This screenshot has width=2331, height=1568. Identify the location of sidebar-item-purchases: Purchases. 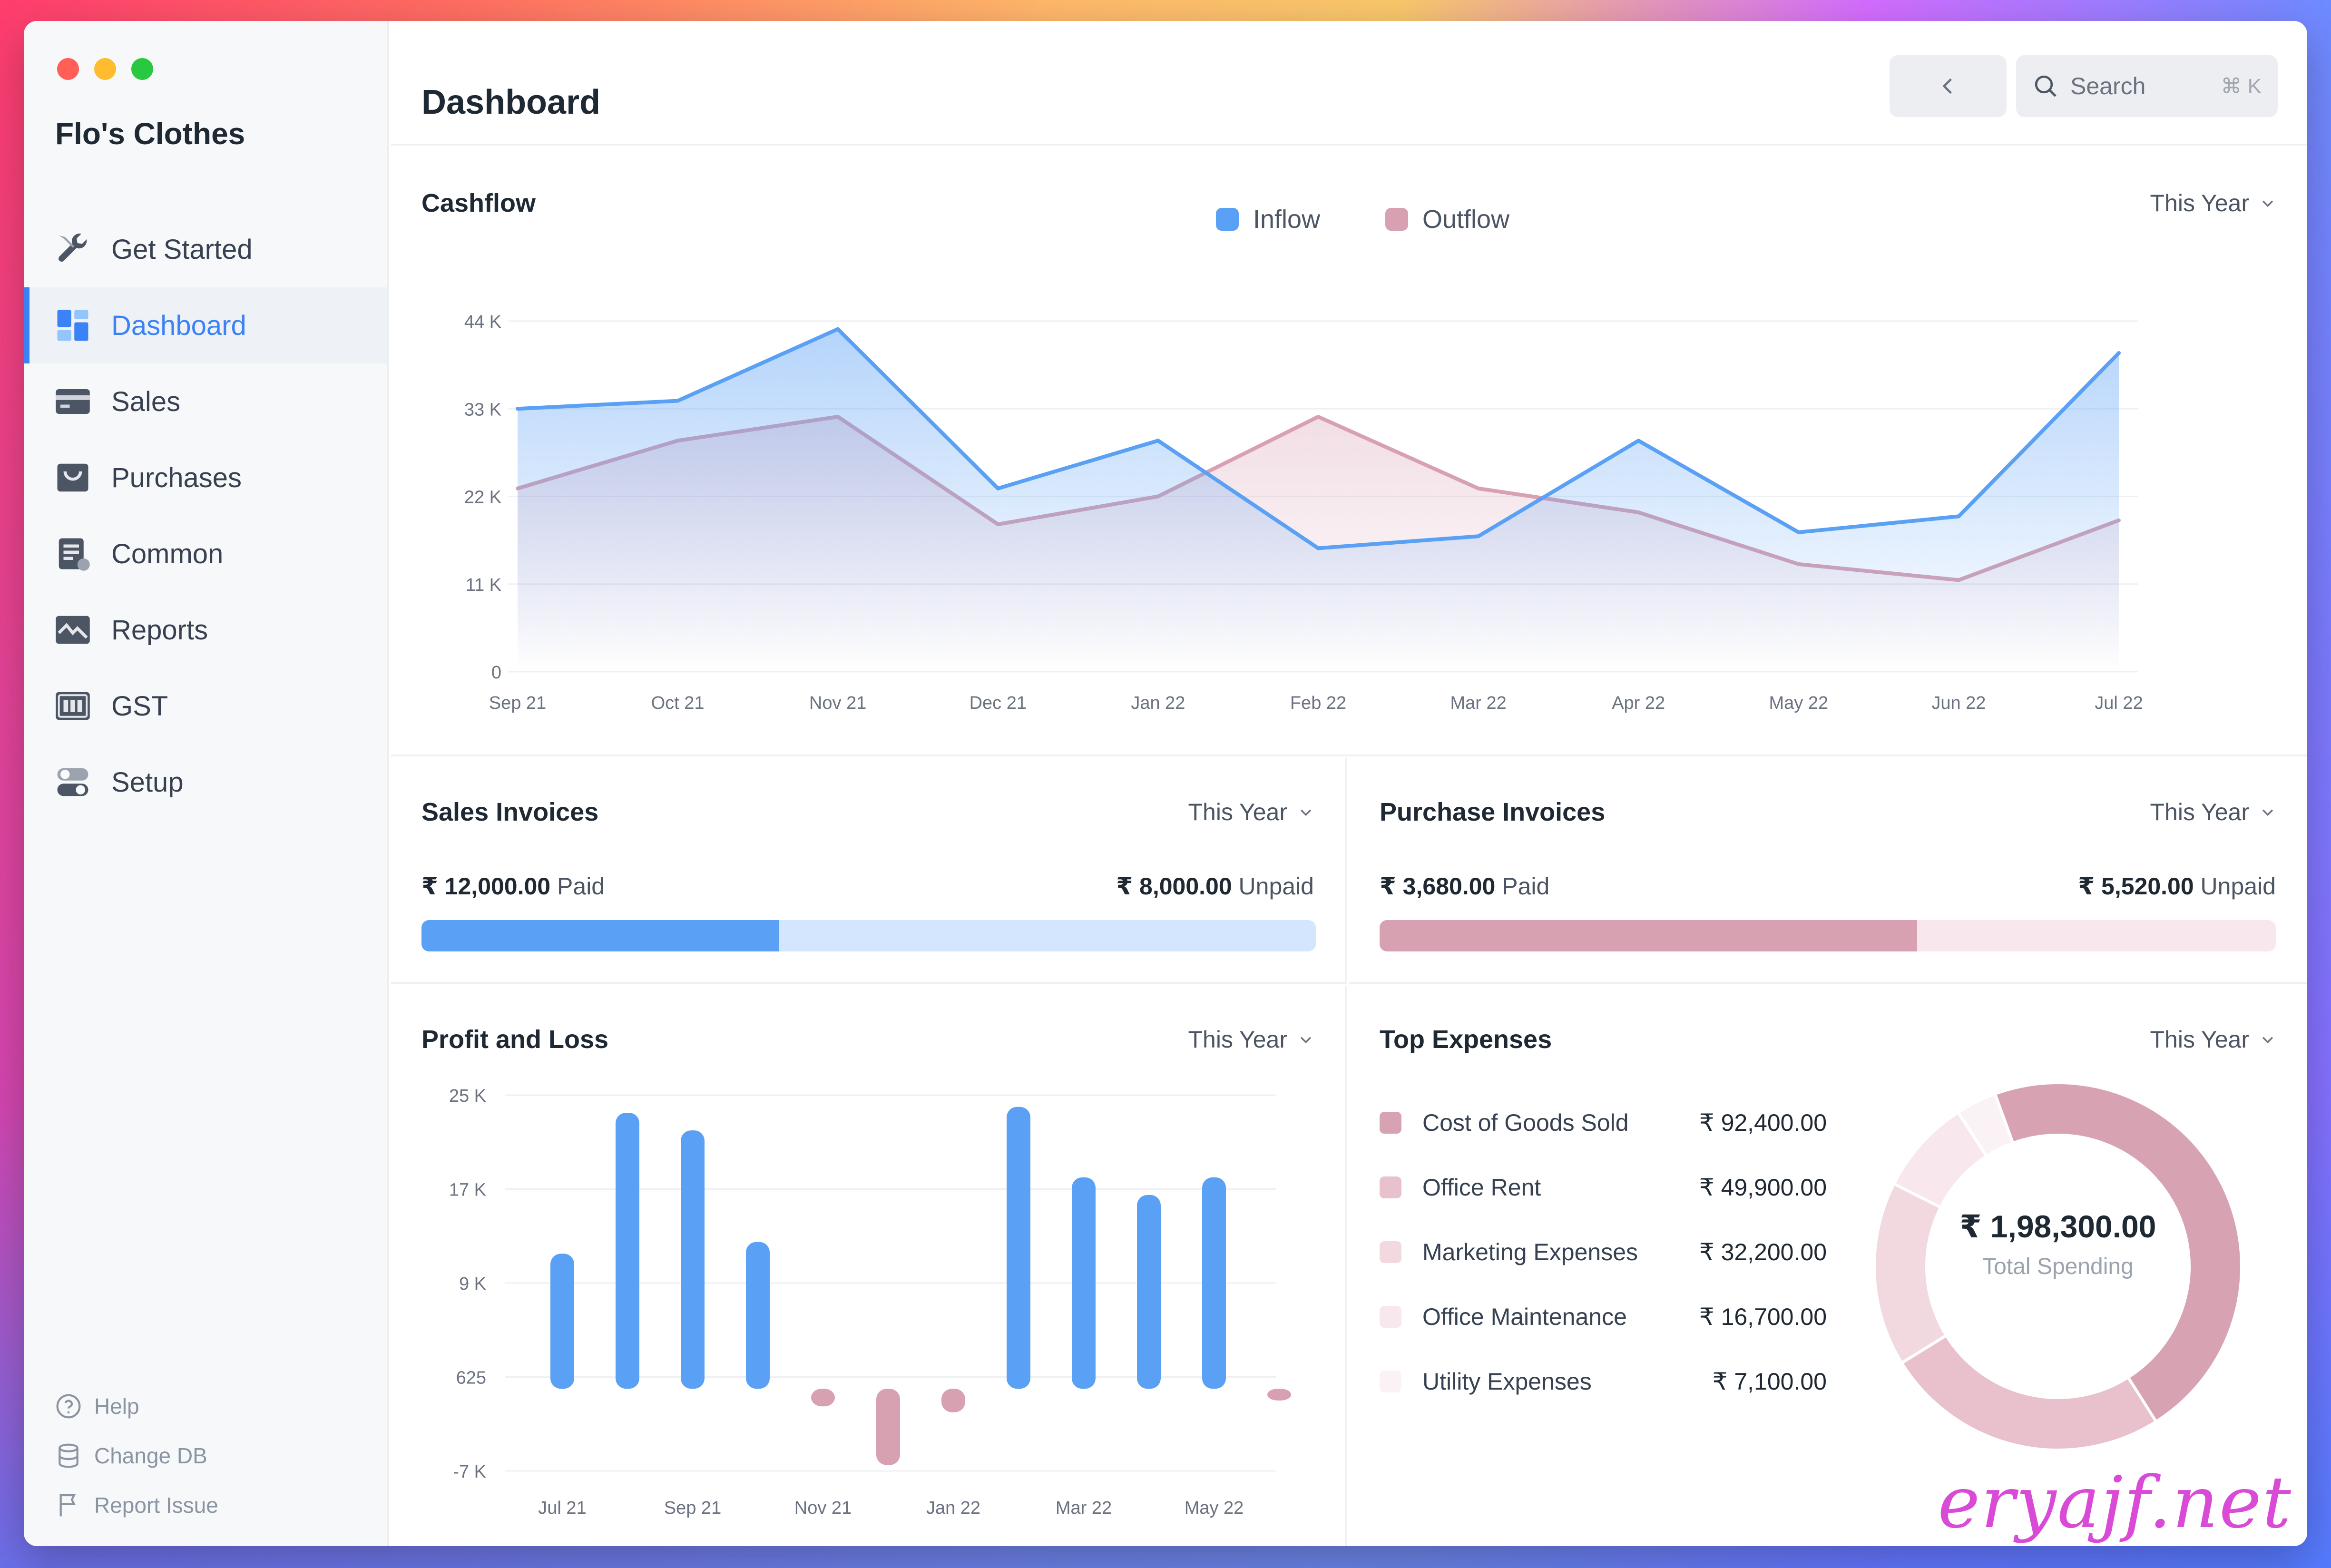
(205, 478).